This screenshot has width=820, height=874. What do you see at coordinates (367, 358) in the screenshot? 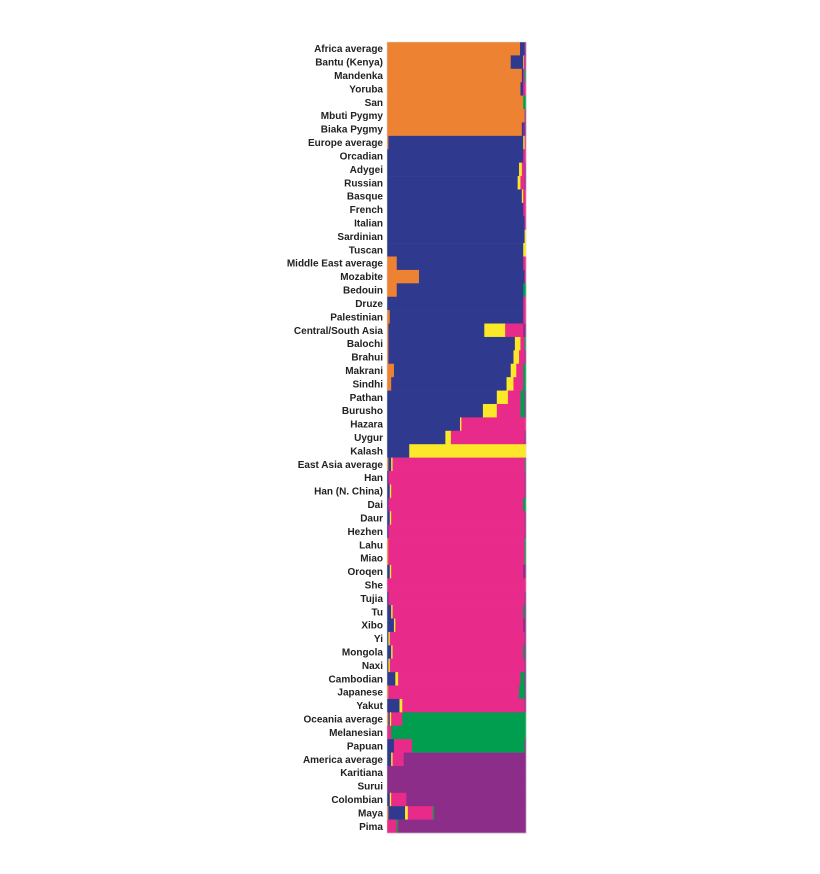
I see `category-label: Brahui` at bounding box center [367, 358].